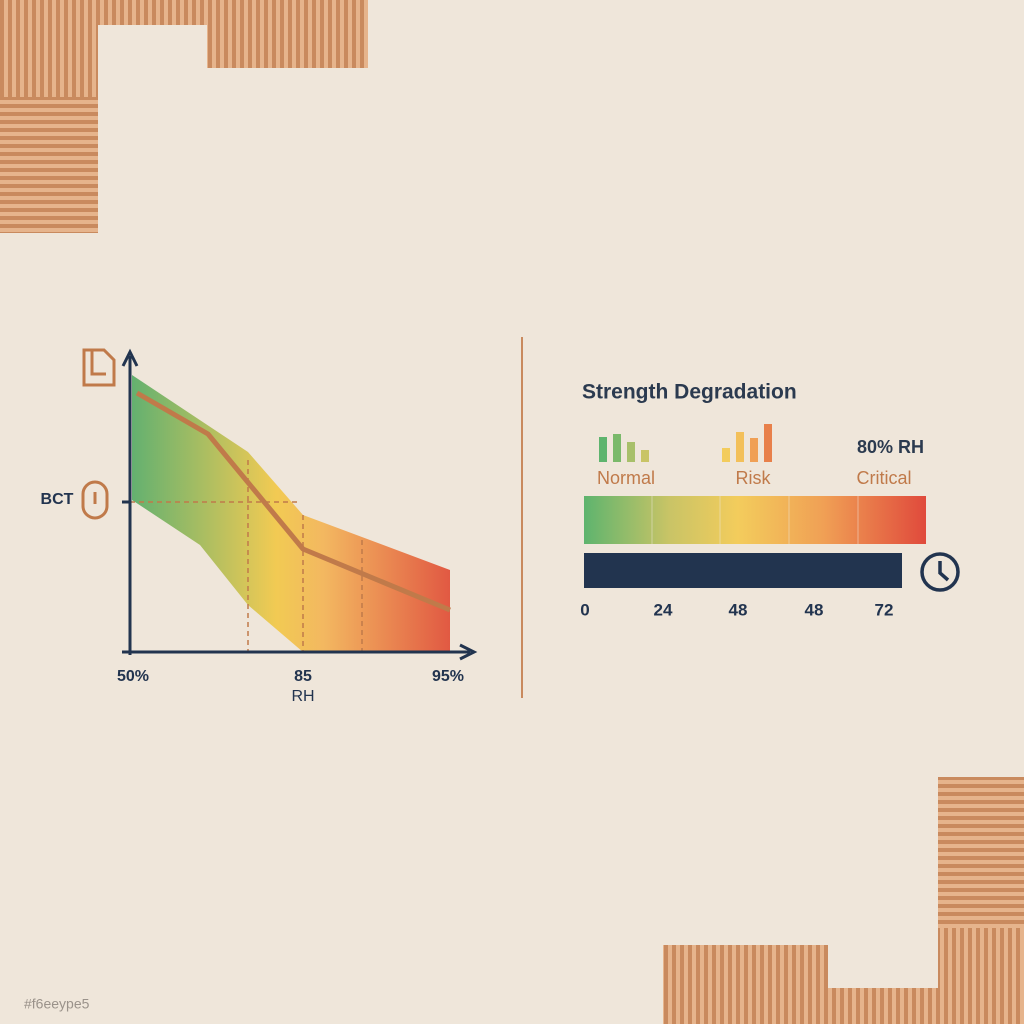 The height and width of the screenshot is (1024, 1024). I want to click on time-bar, so click(743, 570).